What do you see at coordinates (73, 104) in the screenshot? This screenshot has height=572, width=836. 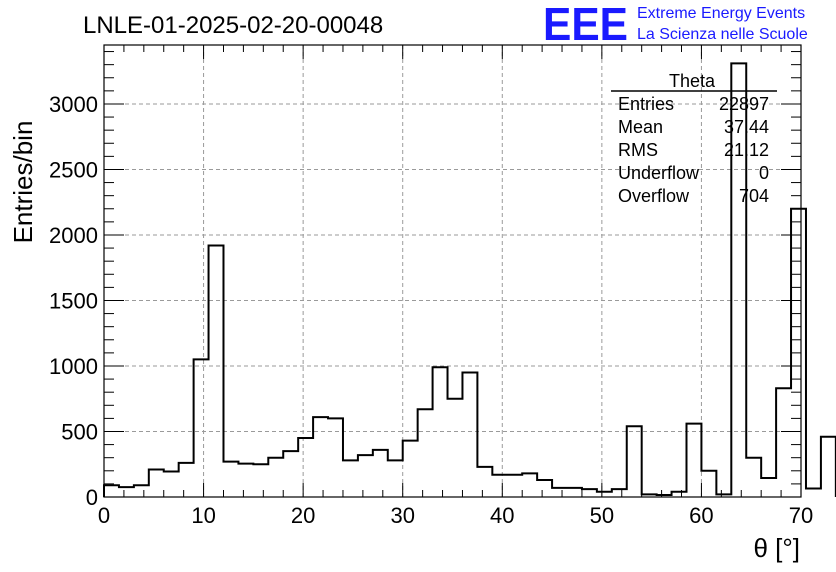 I see `y-tick-label: 3000` at bounding box center [73, 104].